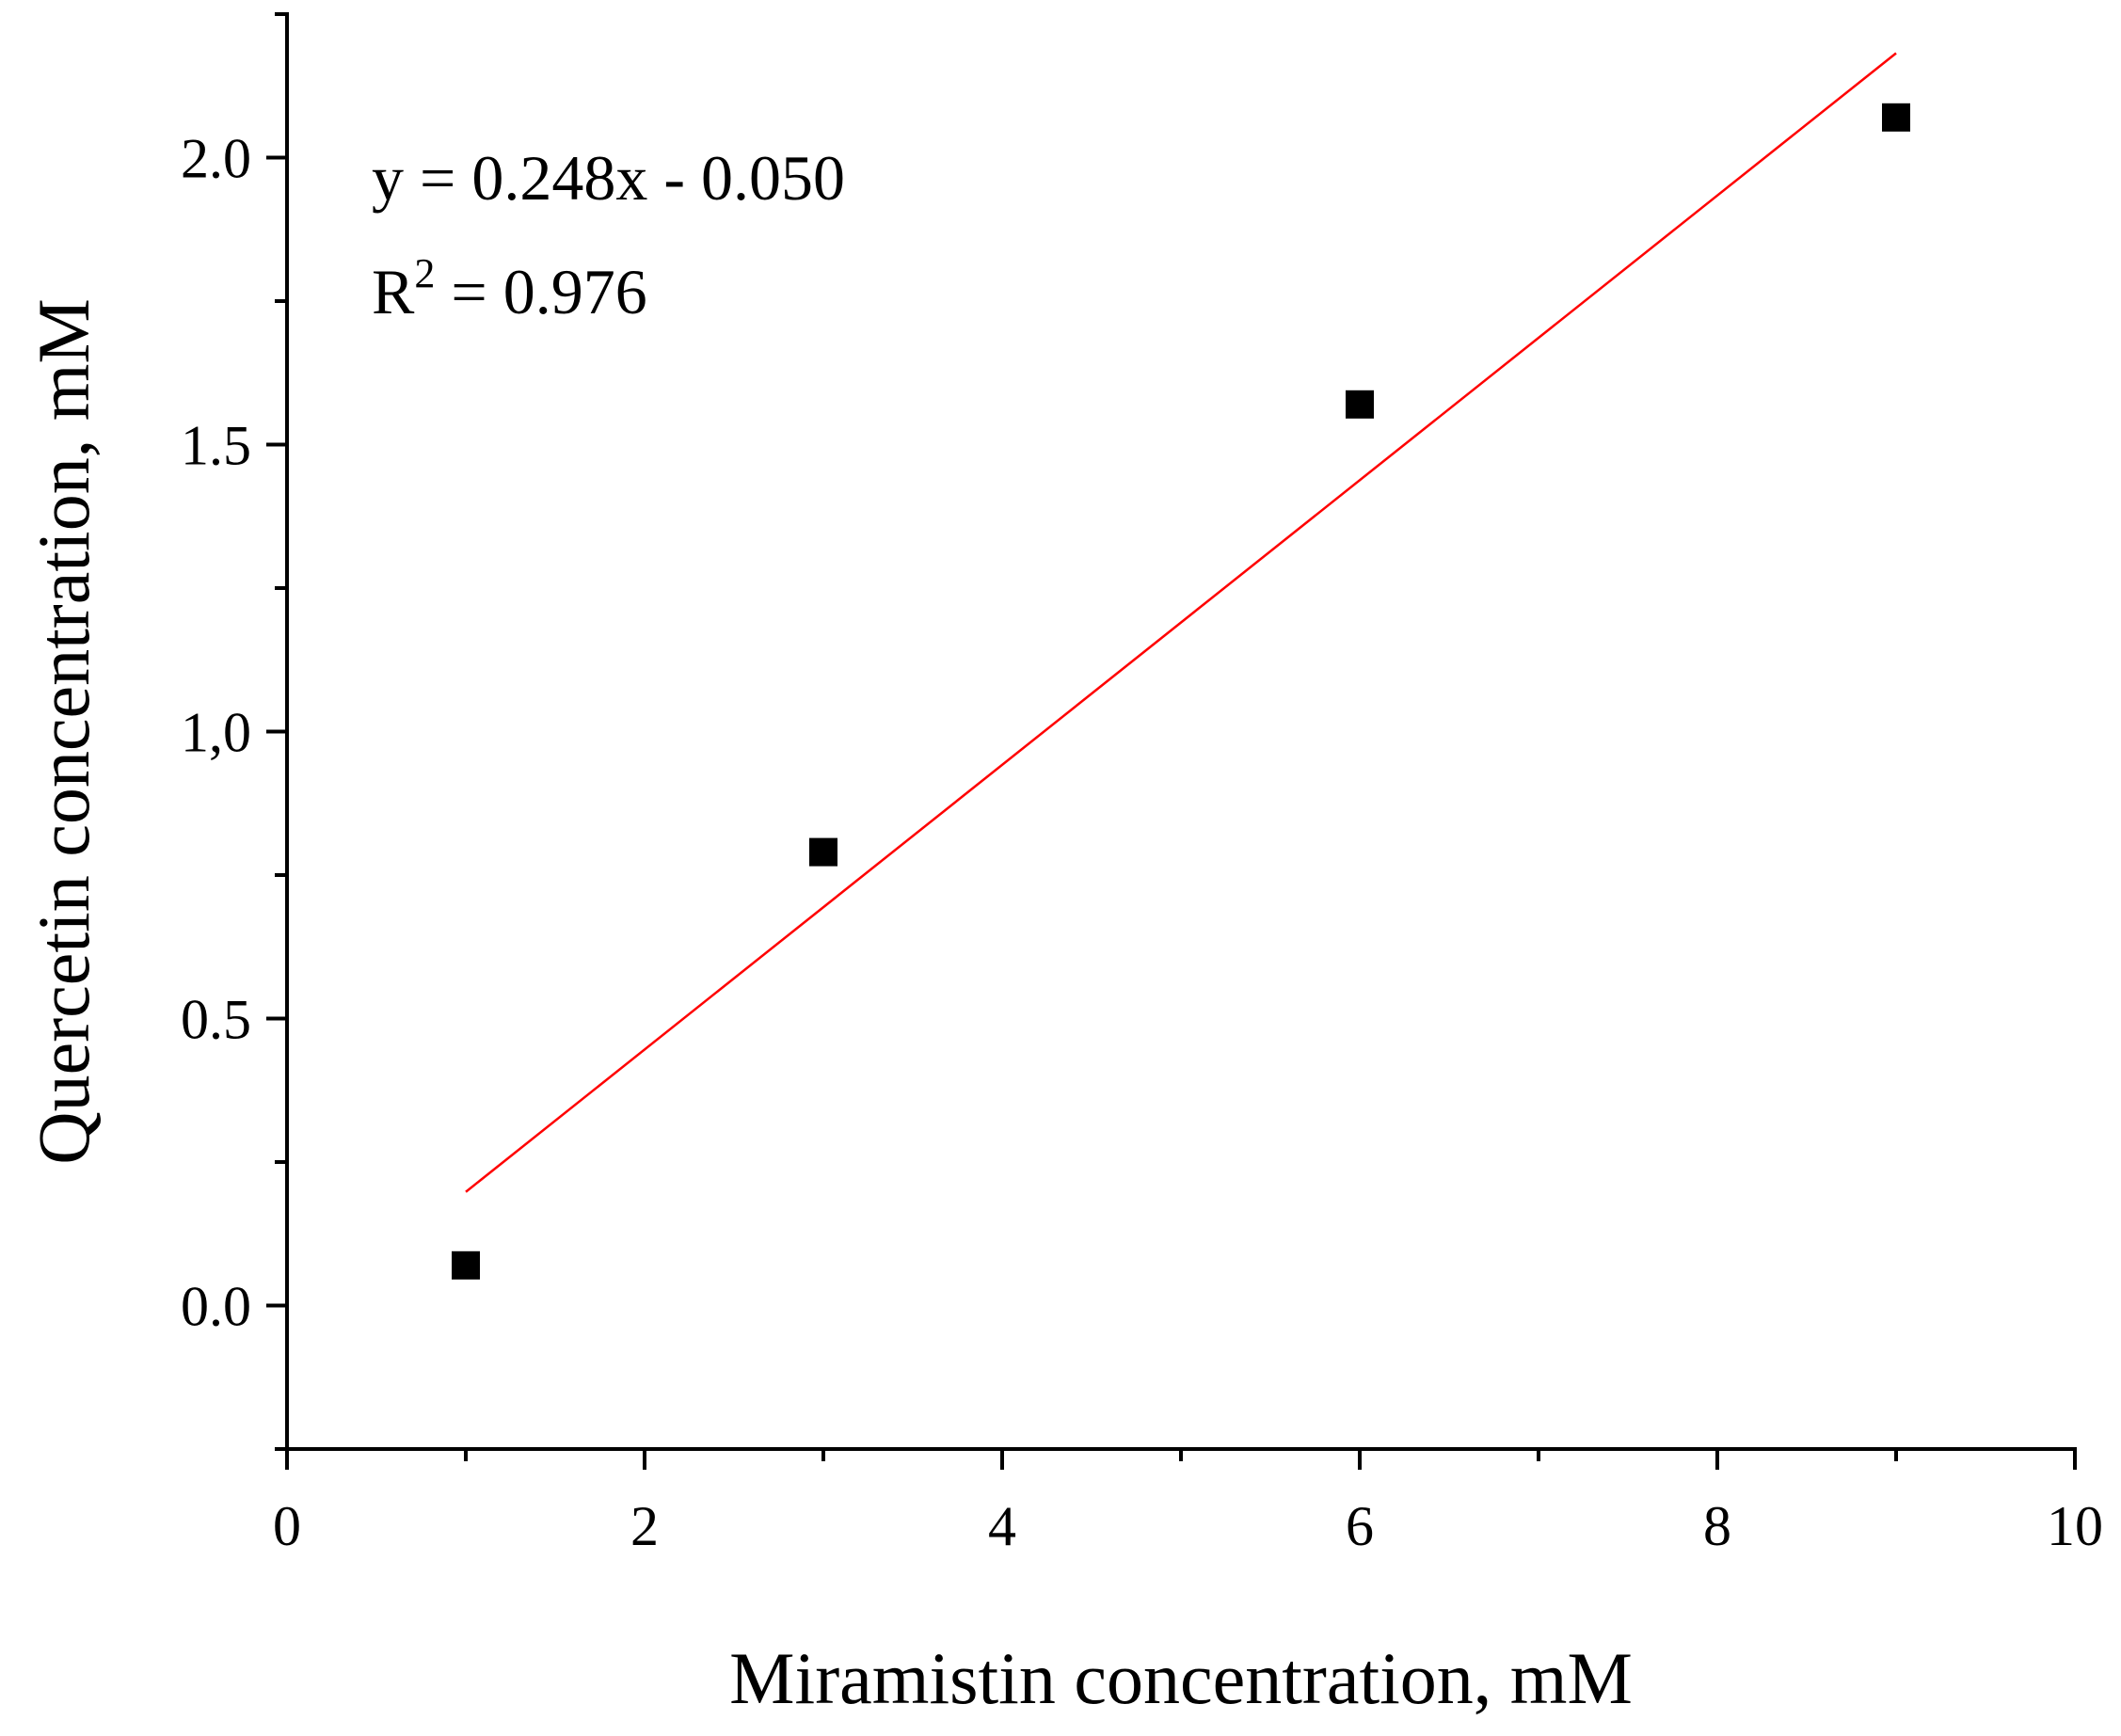  I want to click on y-tick-label: 1.5, so click(216, 446).